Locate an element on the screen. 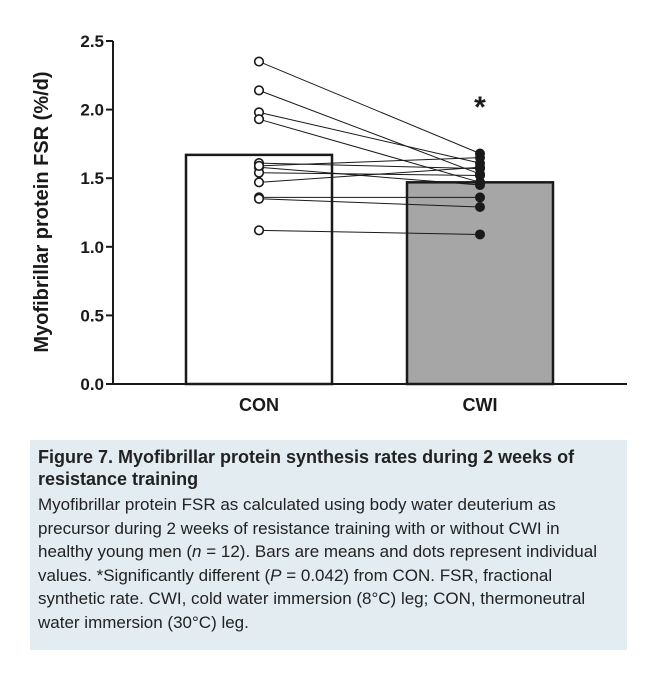 This screenshot has width=667, height=679. x-tick-label-con: CON is located at coordinates (259, 405).